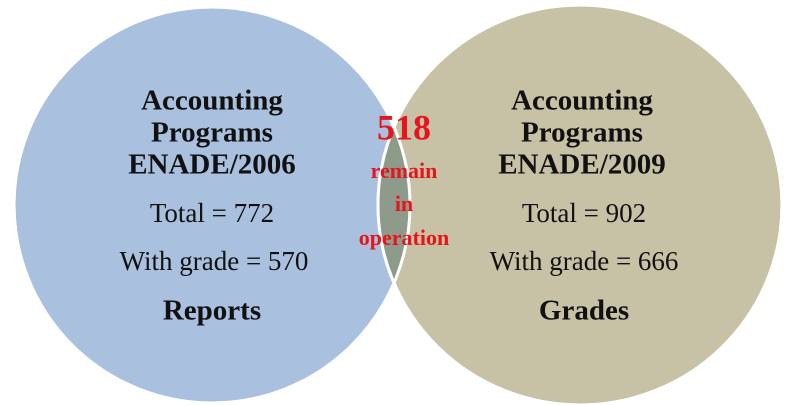  Describe the element at coordinates (584, 213) in the screenshot. I see `total: Total = 902` at that location.